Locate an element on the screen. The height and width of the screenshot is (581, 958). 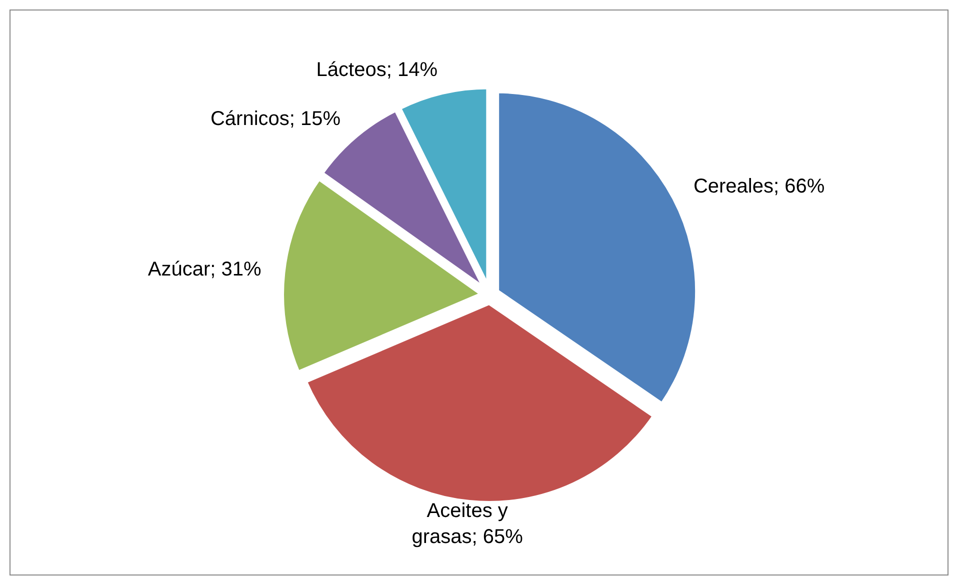
slice-label: Azúcar; 31% is located at coordinates (205, 269).